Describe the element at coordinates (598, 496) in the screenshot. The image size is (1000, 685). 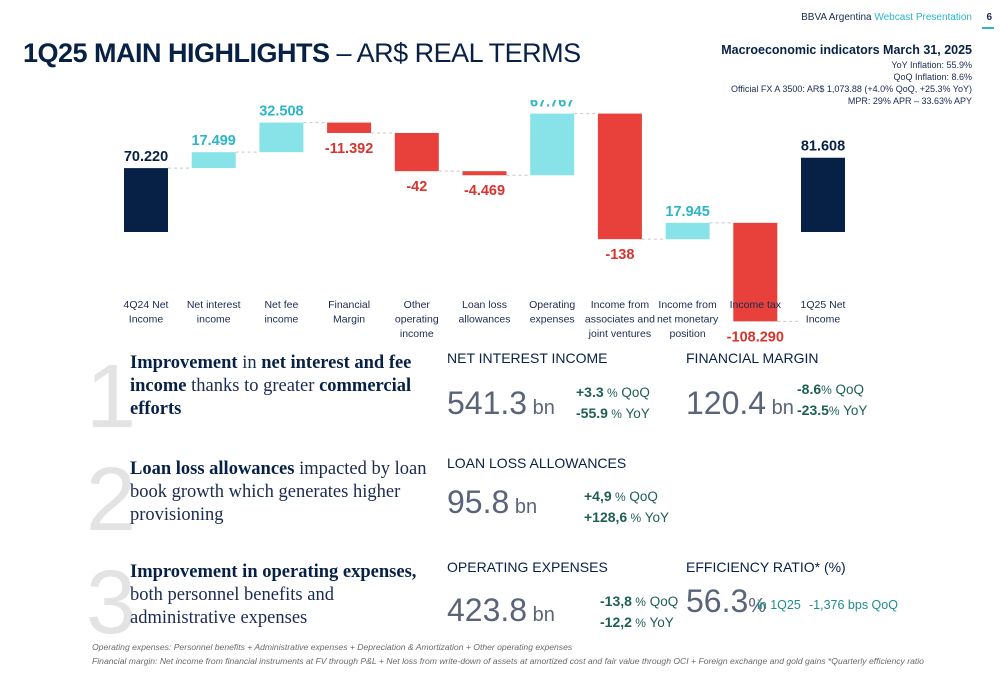
I see `kpi-qoq-value: +4,9` at that location.